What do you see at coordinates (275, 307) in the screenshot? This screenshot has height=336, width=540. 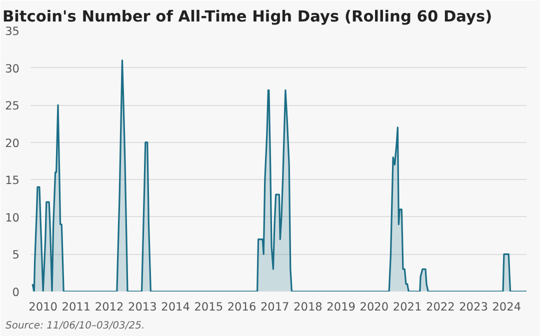 I see `x-tick-label: 2017` at bounding box center [275, 307].